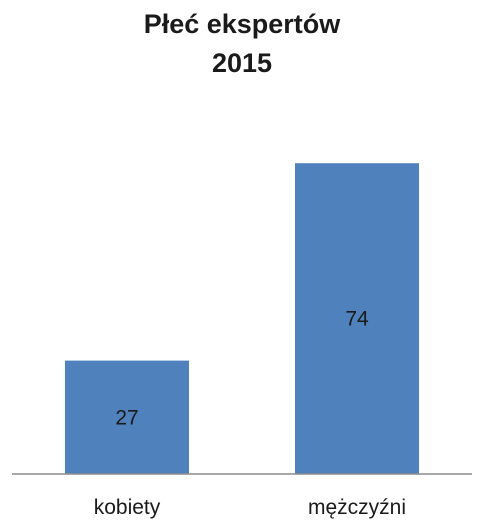 The width and height of the screenshot is (485, 526). I want to click on chart-title-line-2: 2015, so click(242, 63).